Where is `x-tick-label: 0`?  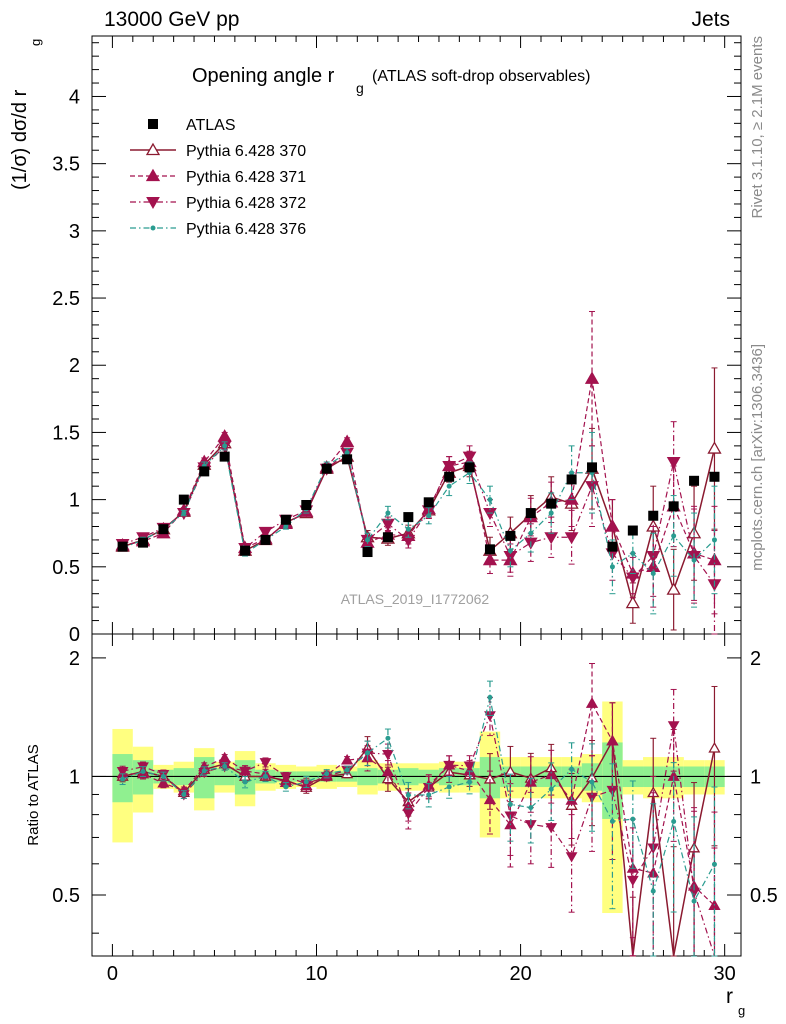 x-tick-label: 0 is located at coordinates (112, 974).